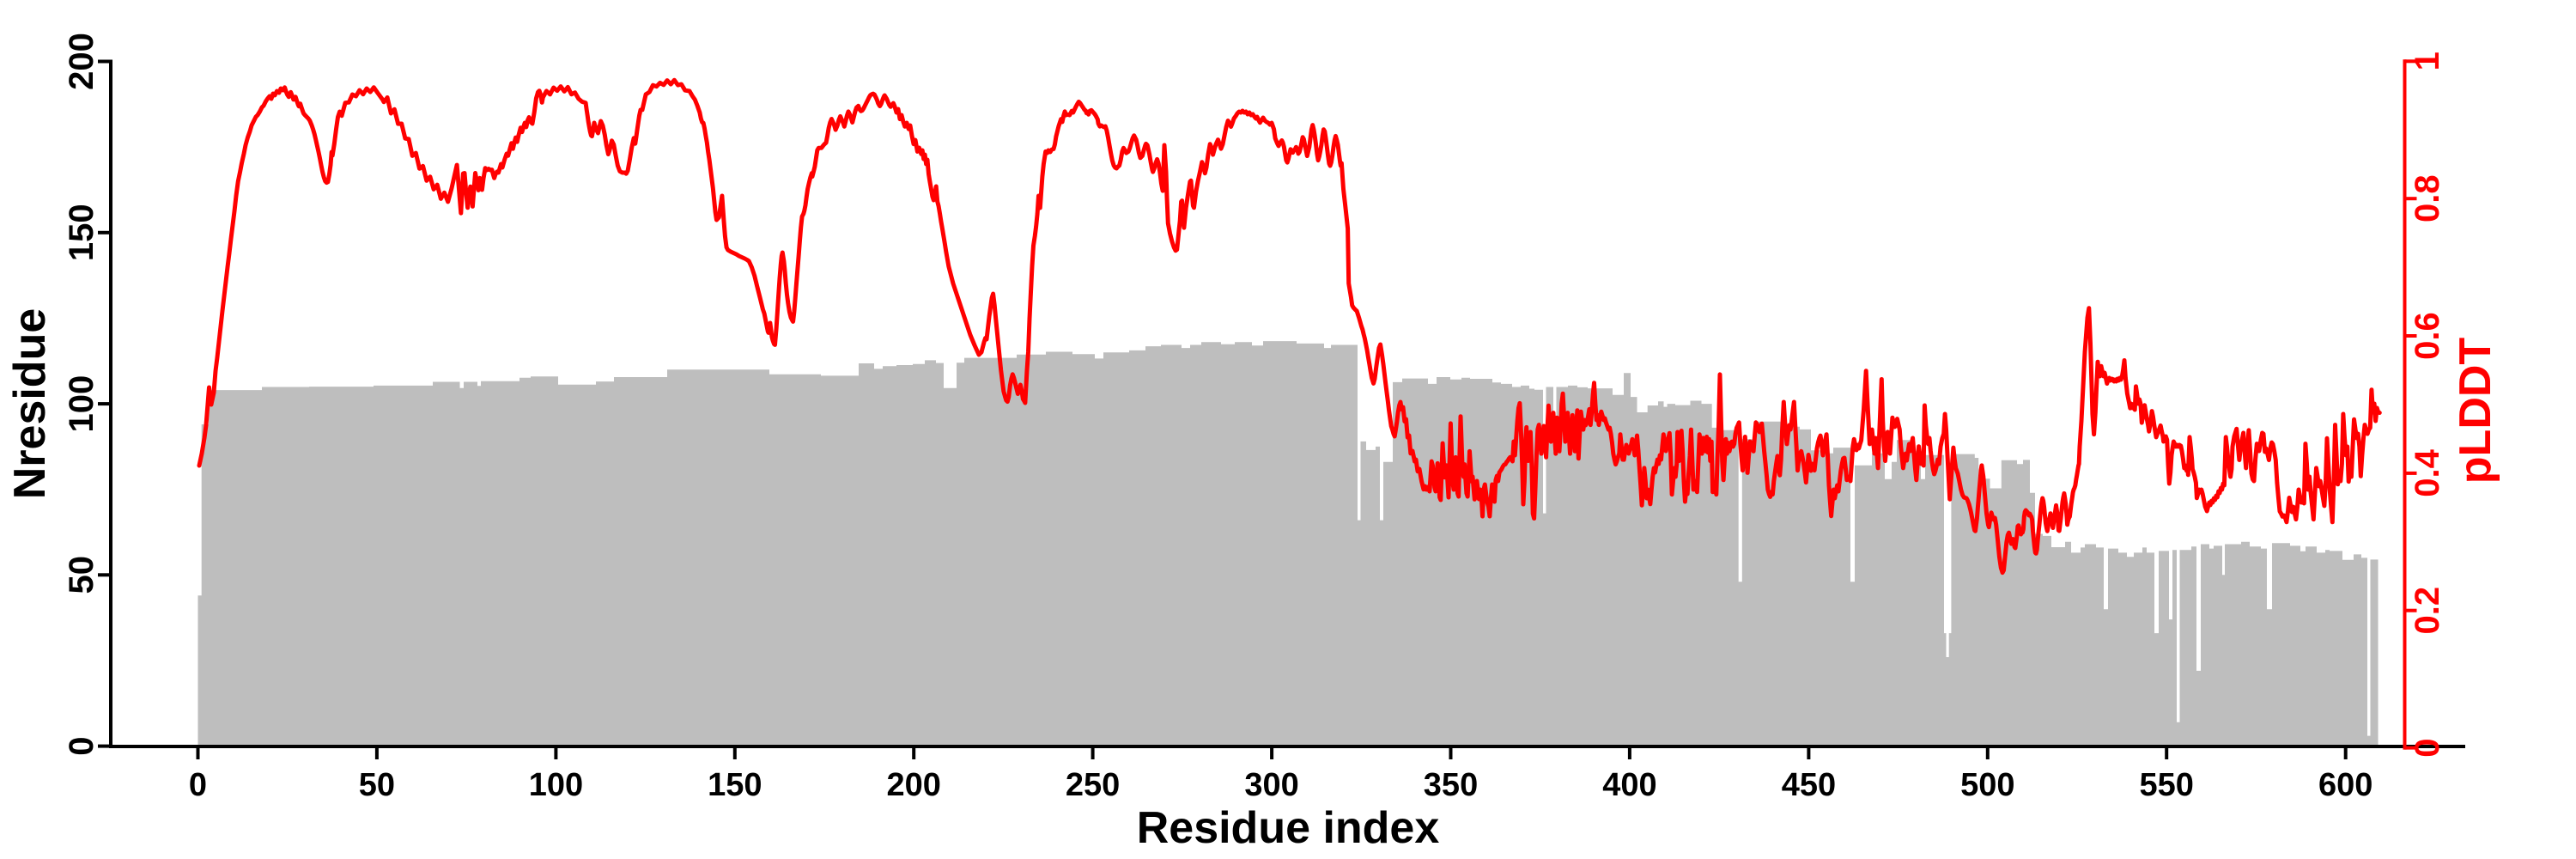  Describe the element at coordinates (2475, 411) in the screenshot. I see `svg-text: pLDDT` at that location.